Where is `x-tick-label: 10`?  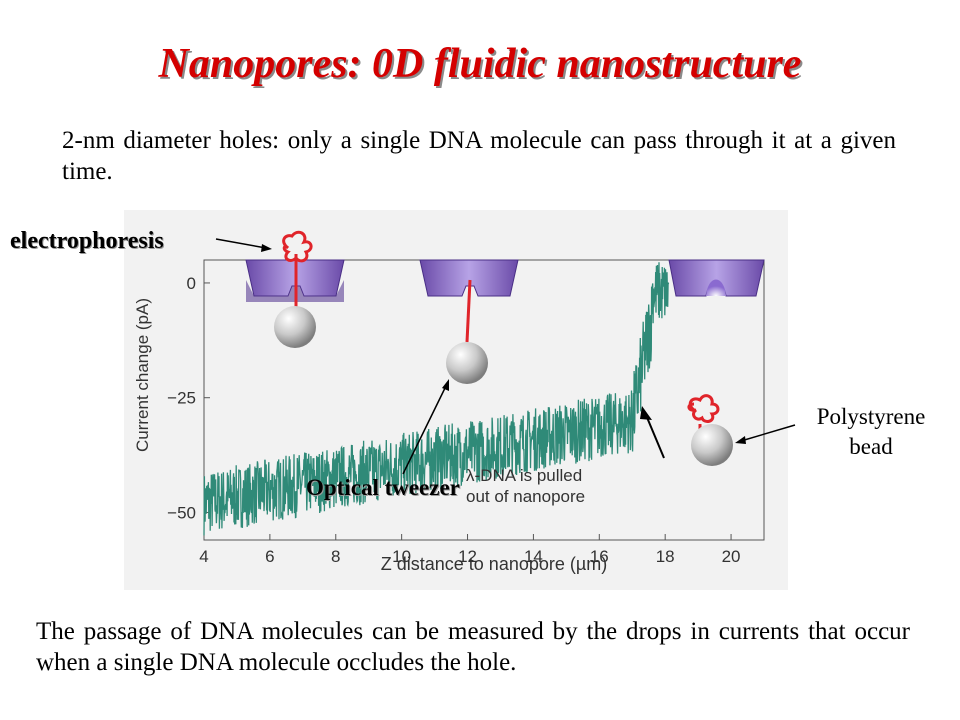
x-tick-label: 10 is located at coordinates (401, 556).